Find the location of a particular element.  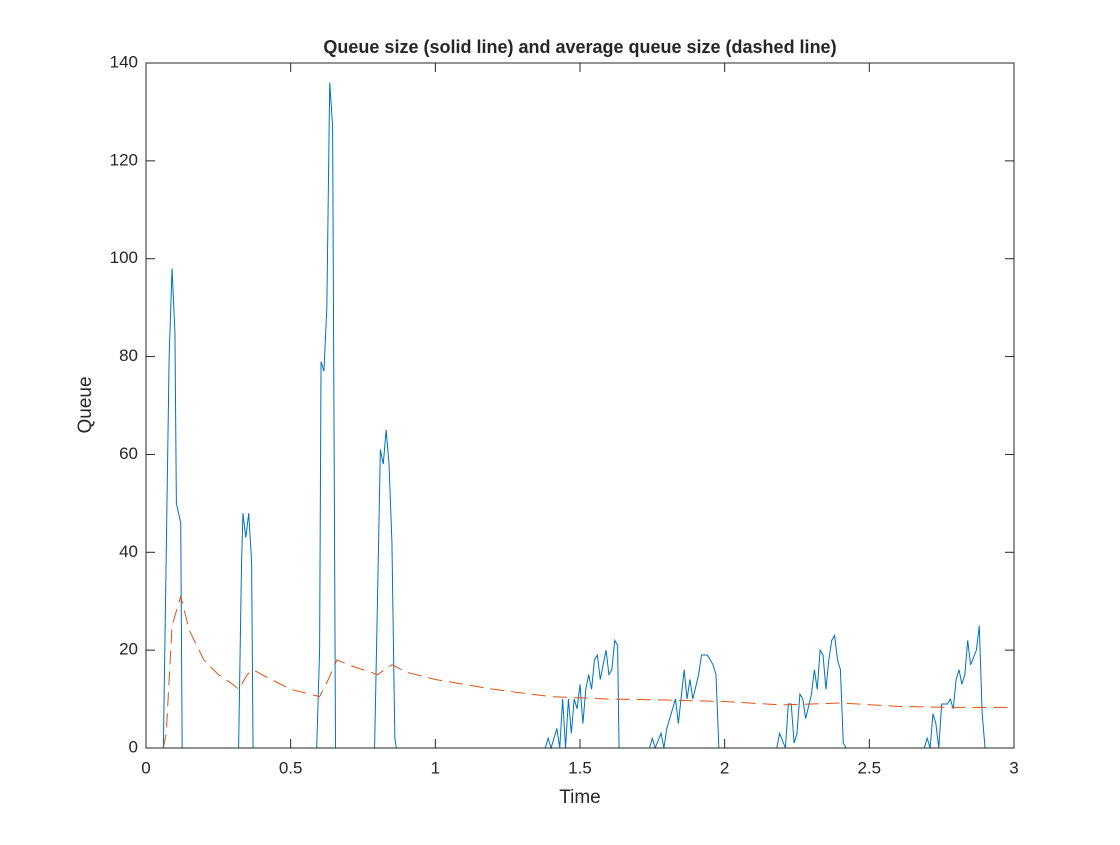

x-tick-label: 0 is located at coordinates (145, 767).